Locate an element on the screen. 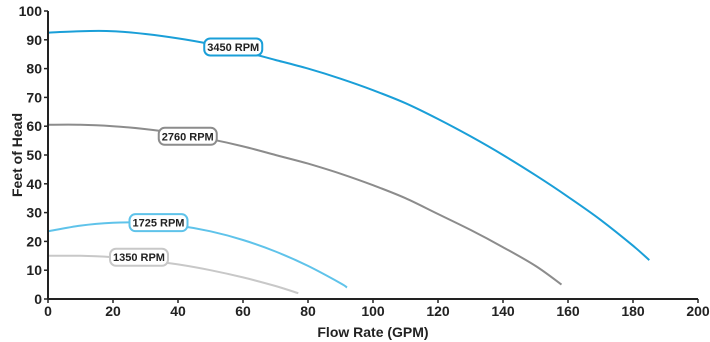 The height and width of the screenshot is (342, 710). x-tick-label-20: 20 is located at coordinates (113, 311).